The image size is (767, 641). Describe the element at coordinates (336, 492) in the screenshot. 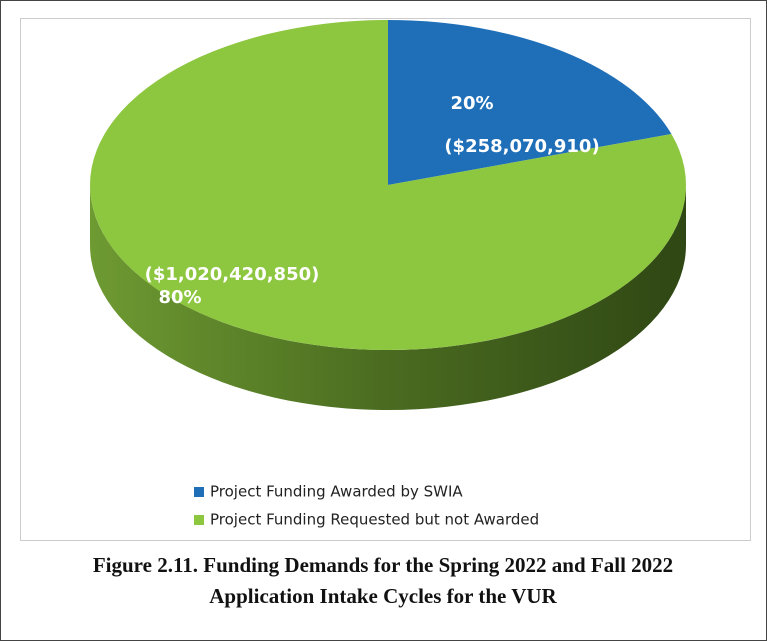

I see `legend-label: Project Funding Awarded by SWIA` at that location.